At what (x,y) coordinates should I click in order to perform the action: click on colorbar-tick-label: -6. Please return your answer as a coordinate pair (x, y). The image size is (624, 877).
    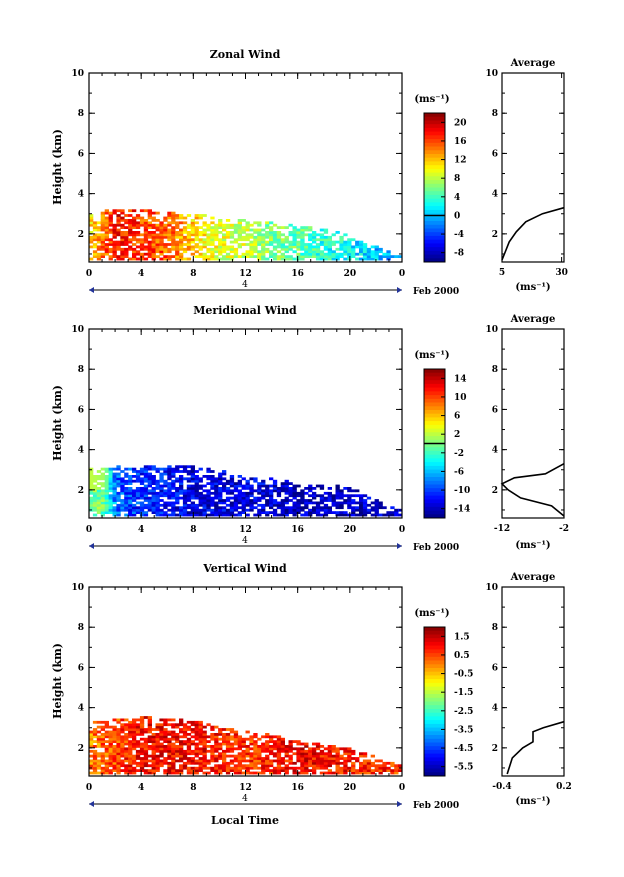
    Looking at the image, I should click on (459, 472).